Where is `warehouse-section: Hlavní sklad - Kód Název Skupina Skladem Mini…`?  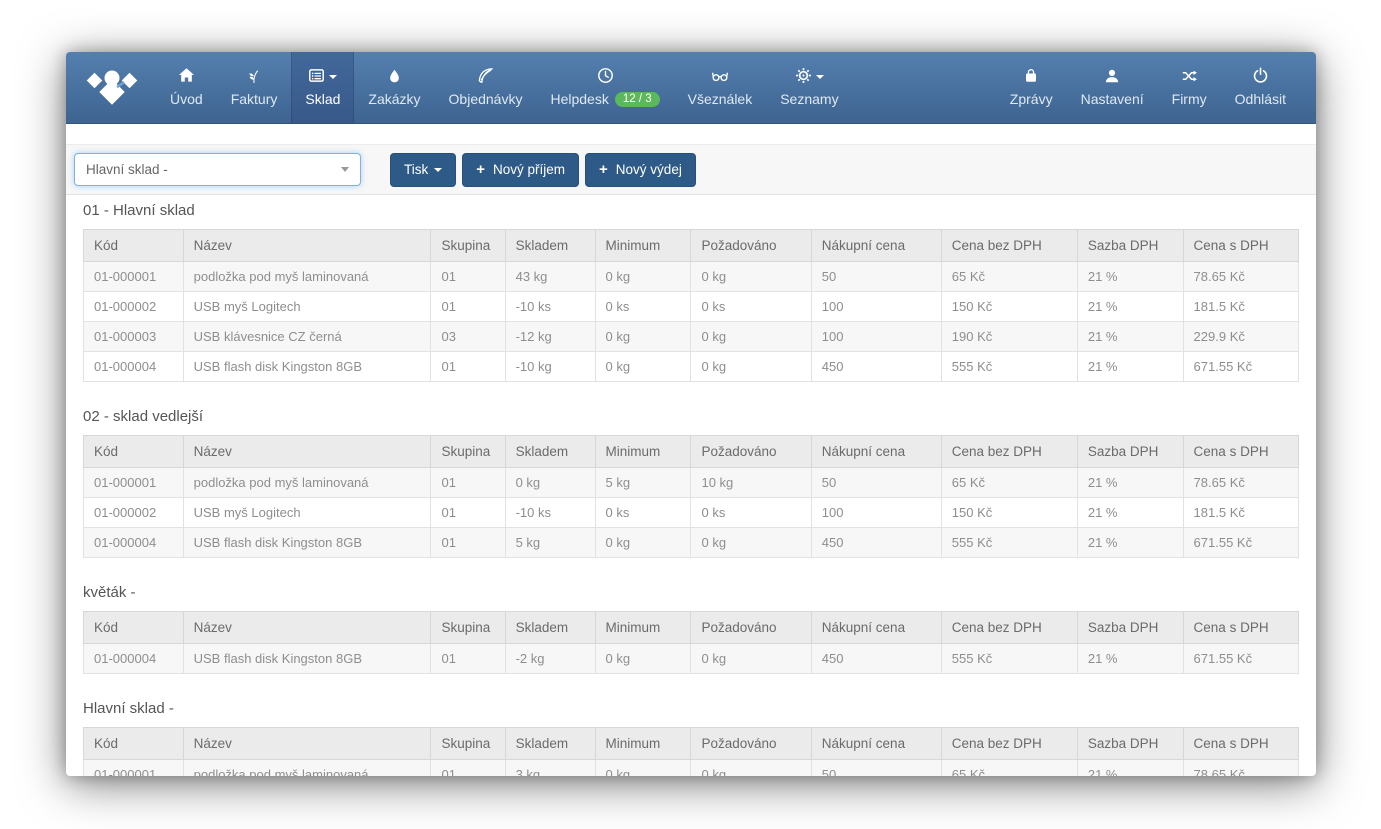
warehouse-section: Hlavní sklad - Kód Název Skupina Skladem Mini… is located at coordinates (691, 738).